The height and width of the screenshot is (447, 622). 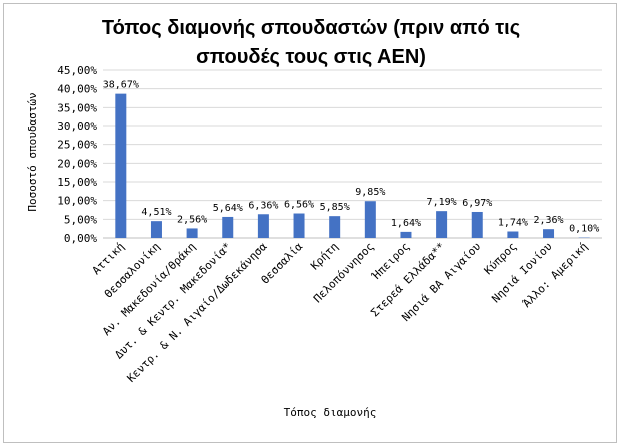 I want to click on data-label: 7,19%, so click(x=442, y=202).